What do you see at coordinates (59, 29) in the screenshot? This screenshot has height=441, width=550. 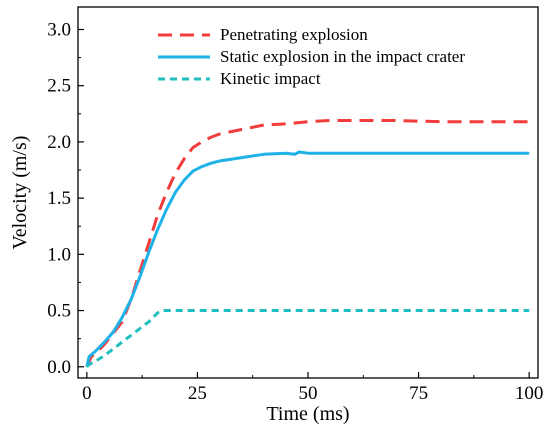 I see `y-tick-label: 3.0` at bounding box center [59, 29].